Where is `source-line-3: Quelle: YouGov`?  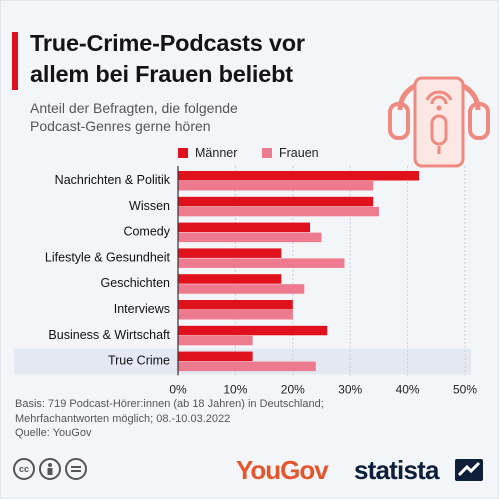
source-line-3: Quelle: YouGov is located at coordinates (53, 433).